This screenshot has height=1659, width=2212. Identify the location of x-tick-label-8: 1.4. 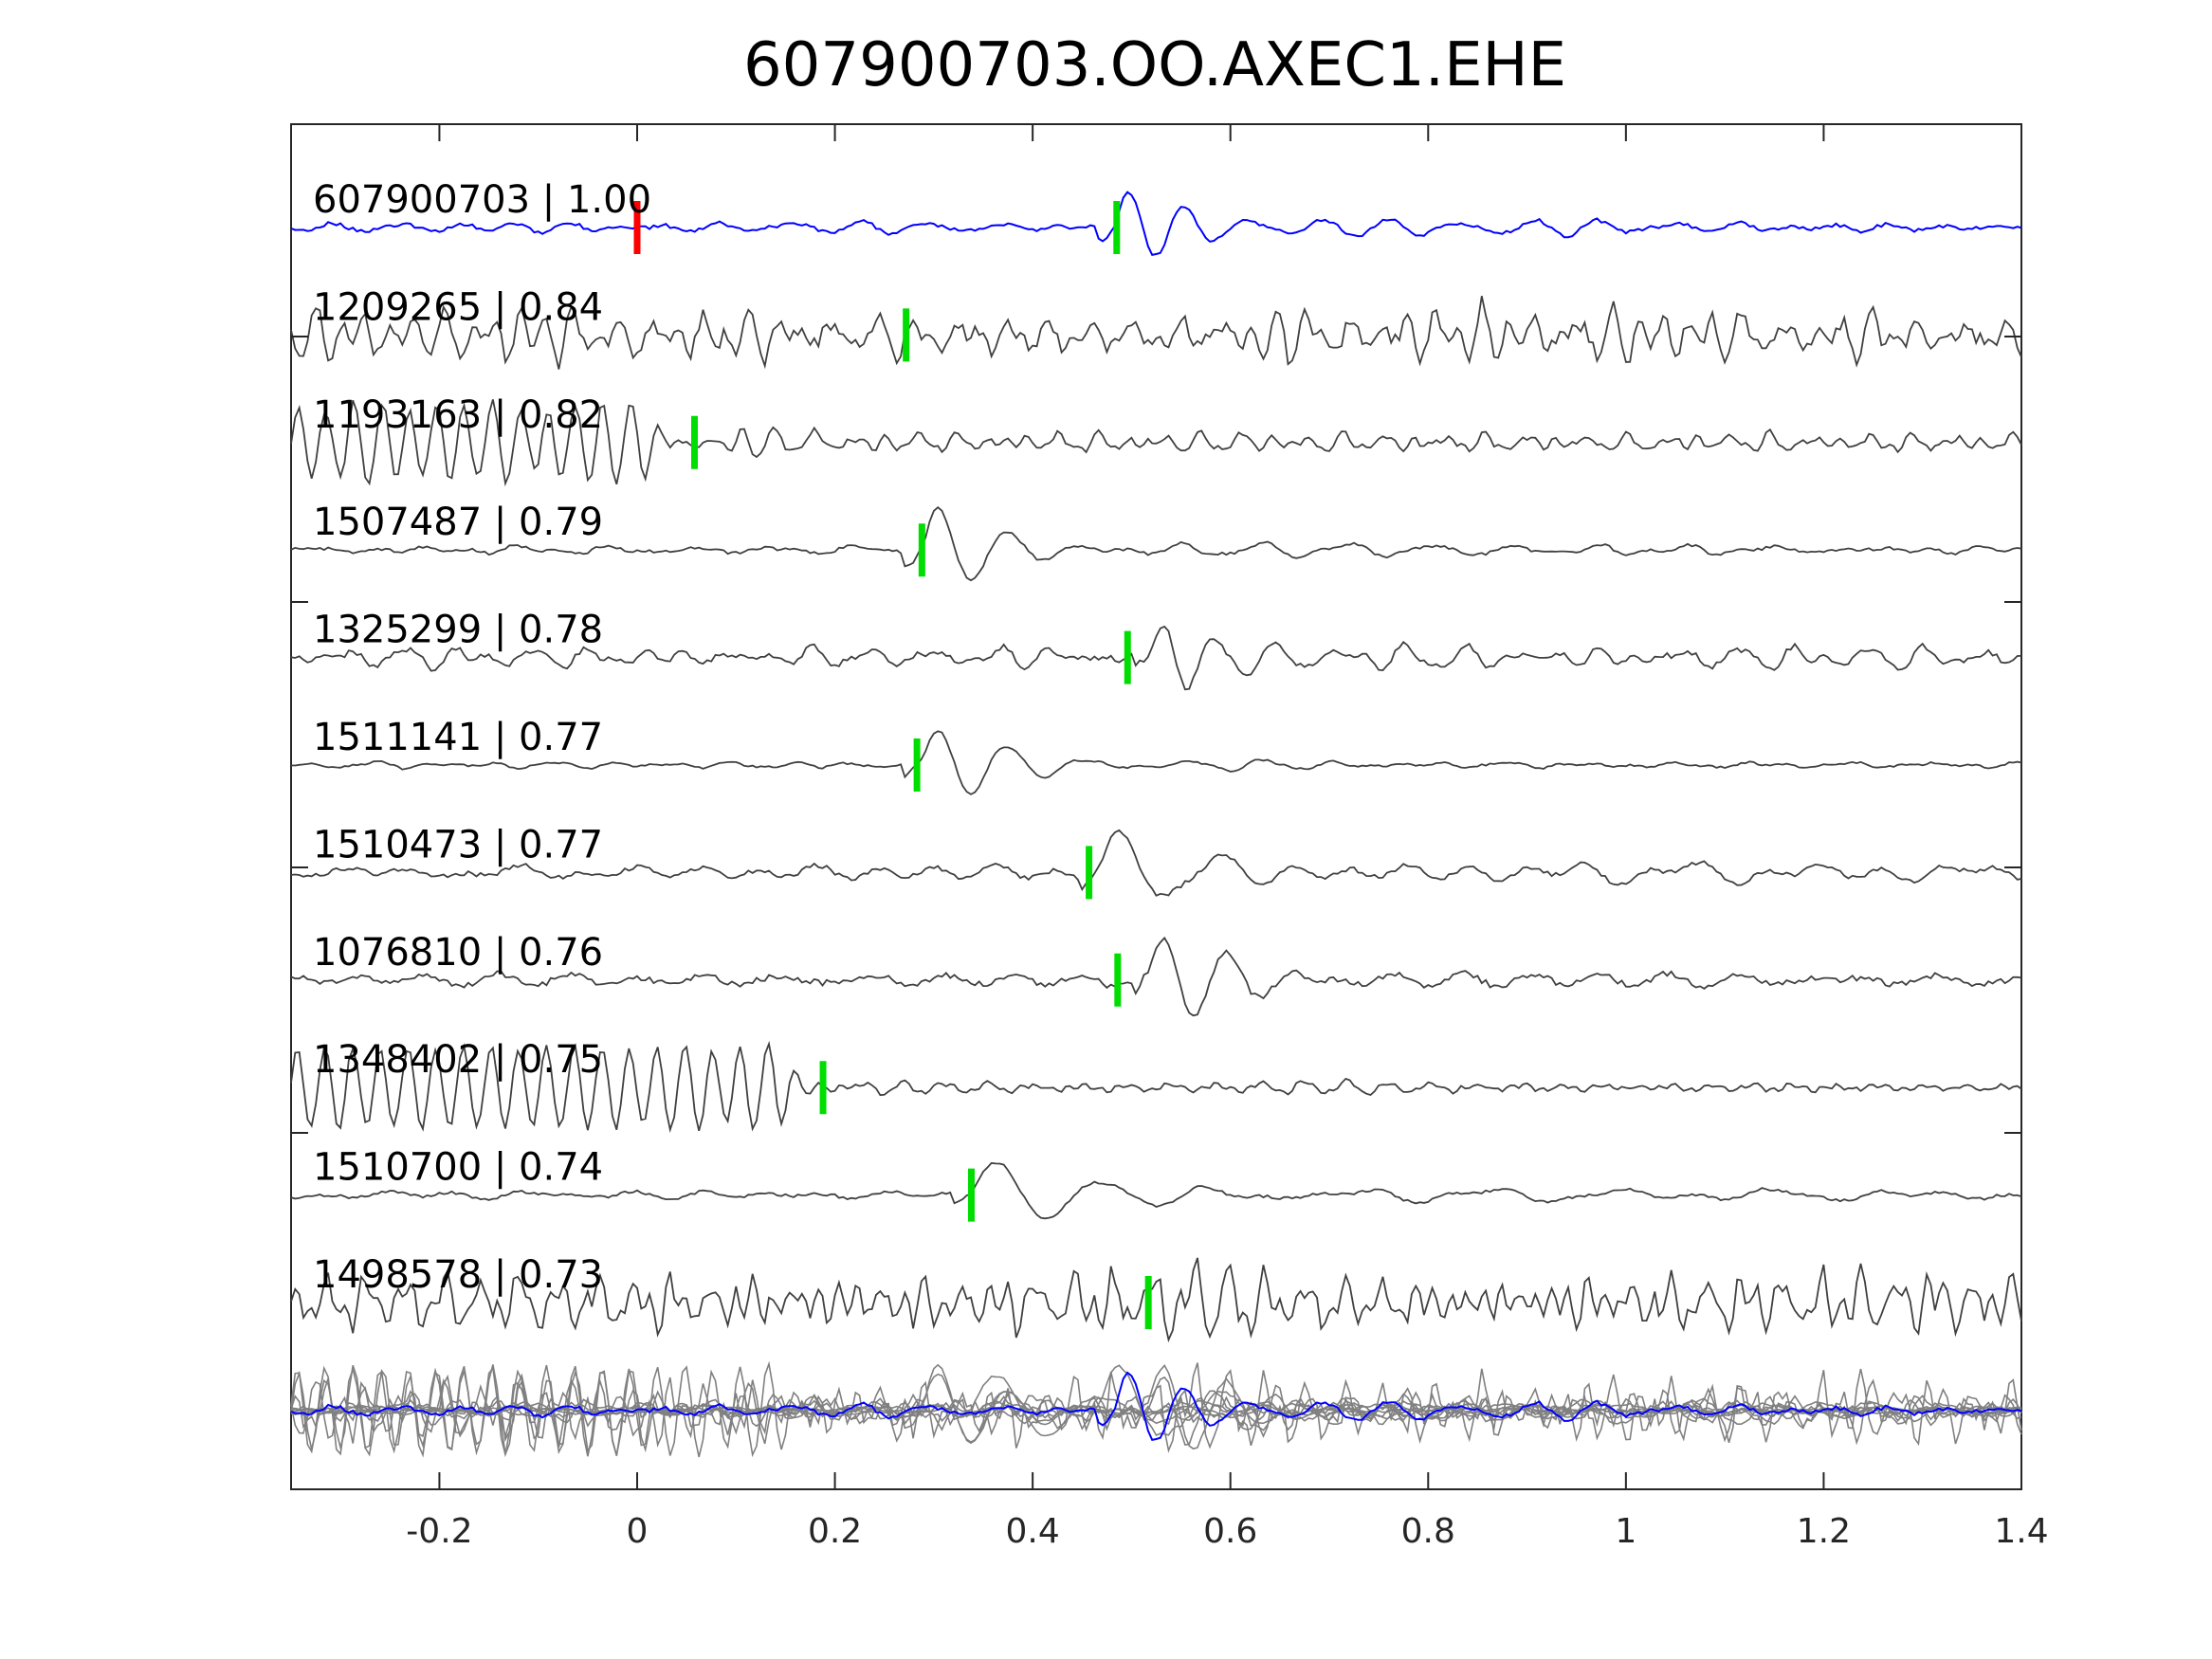
(2021, 1531).